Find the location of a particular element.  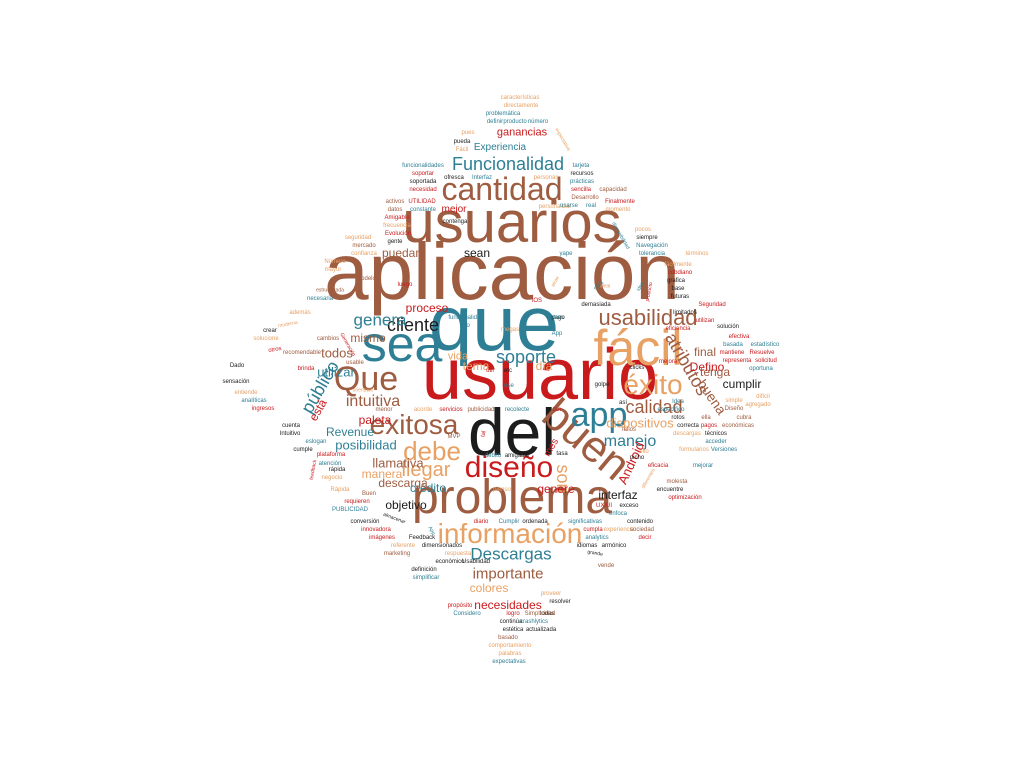

word-mvp: diario is located at coordinates (481, 522).